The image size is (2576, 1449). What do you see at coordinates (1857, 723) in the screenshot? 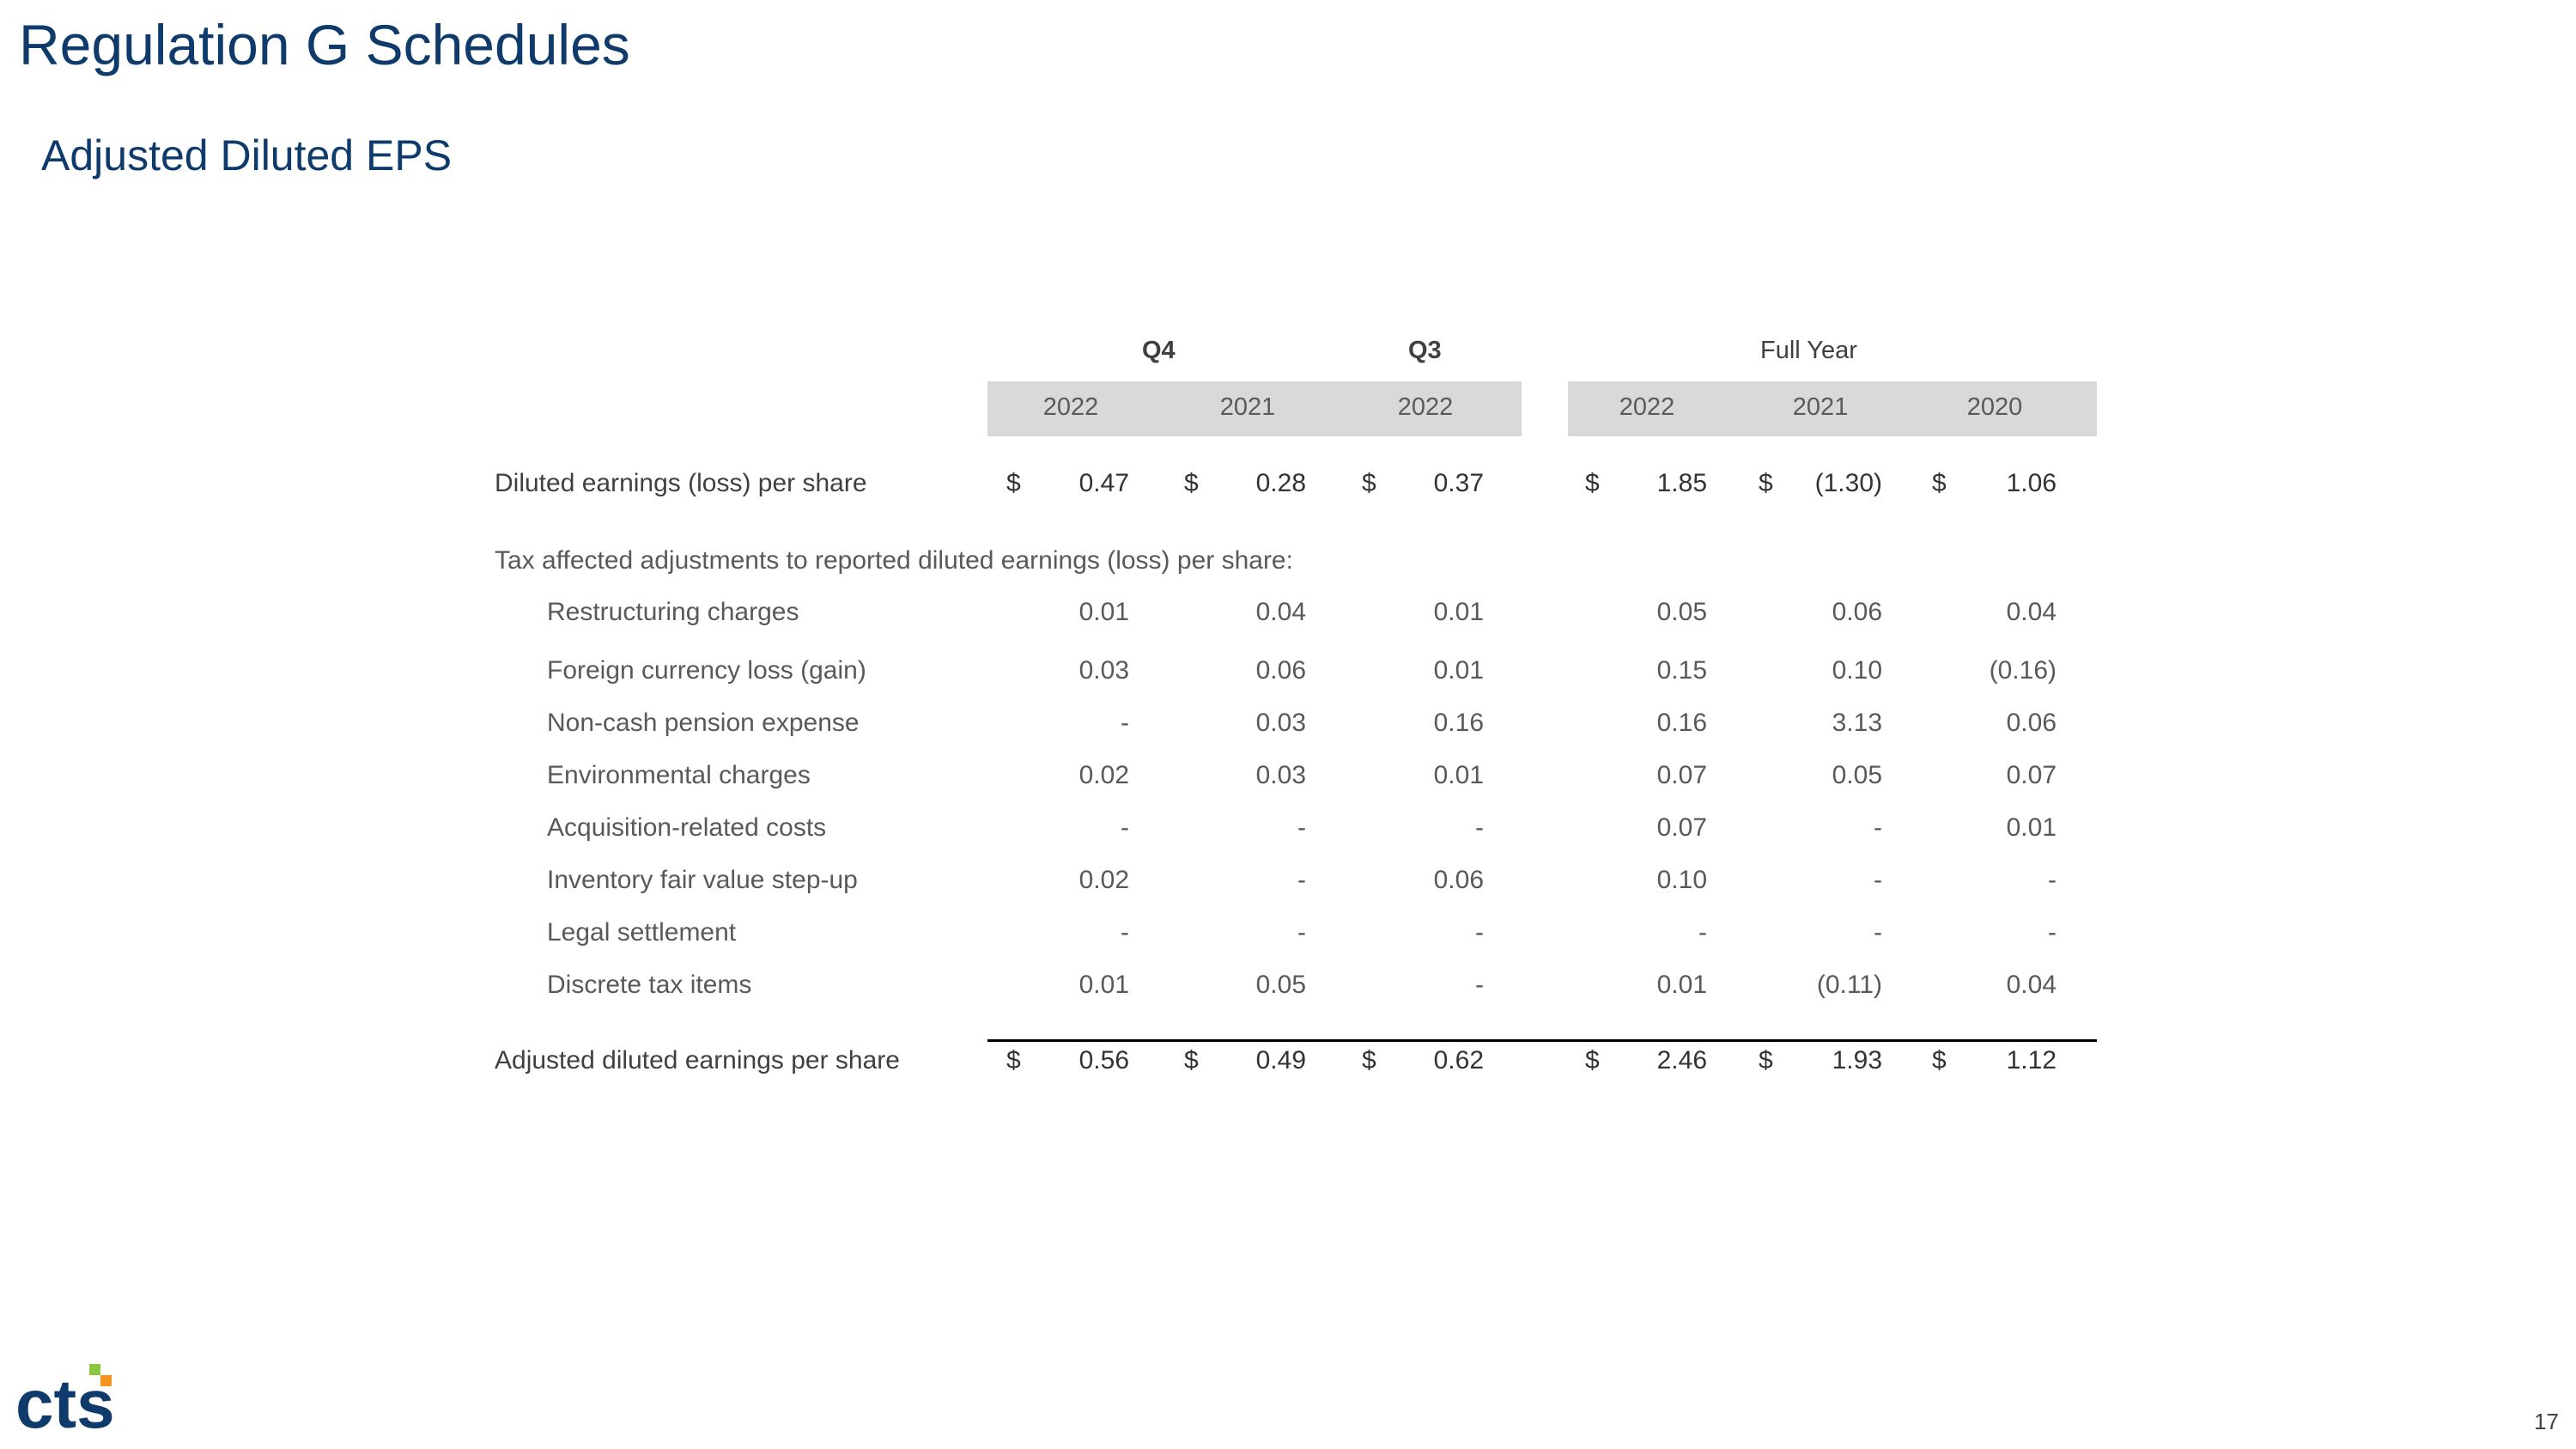
I see `adjustment-value: 3.13` at bounding box center [1857, 723].